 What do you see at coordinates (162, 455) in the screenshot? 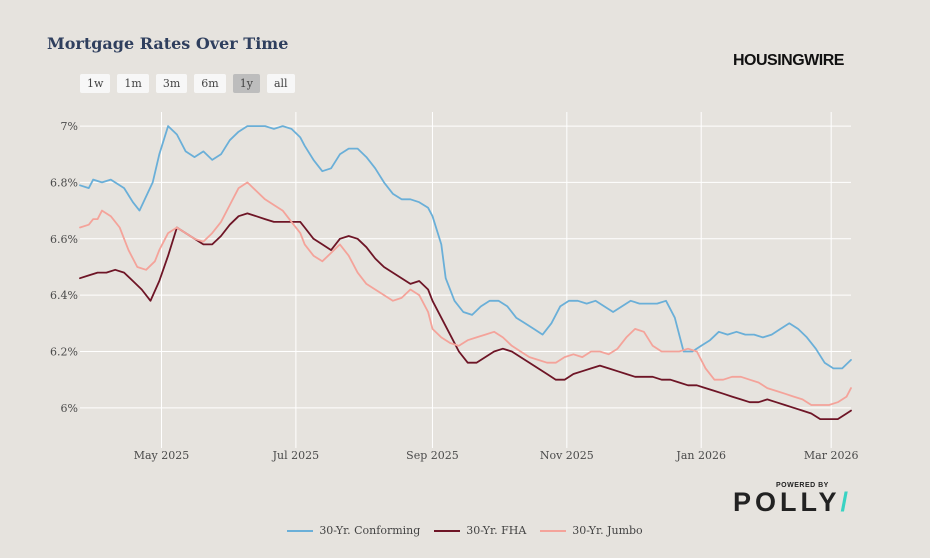
I see `x-tick-label: May 2025` at bounding box center [162, 455].